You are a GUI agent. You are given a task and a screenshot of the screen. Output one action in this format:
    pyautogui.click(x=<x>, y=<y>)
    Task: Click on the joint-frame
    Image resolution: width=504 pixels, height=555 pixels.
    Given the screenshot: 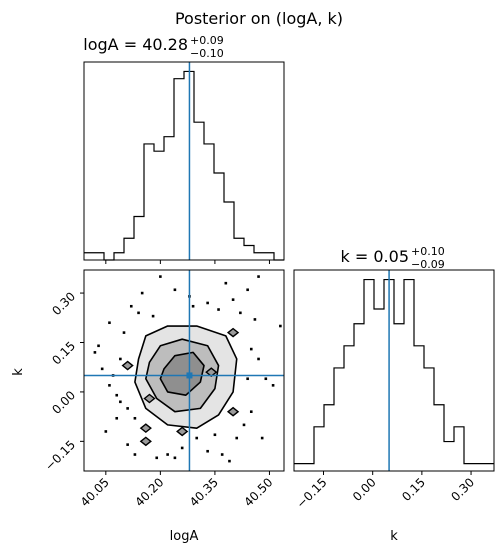 What is the action you would take?
    pyautogui.click(x=184, y=370)
    